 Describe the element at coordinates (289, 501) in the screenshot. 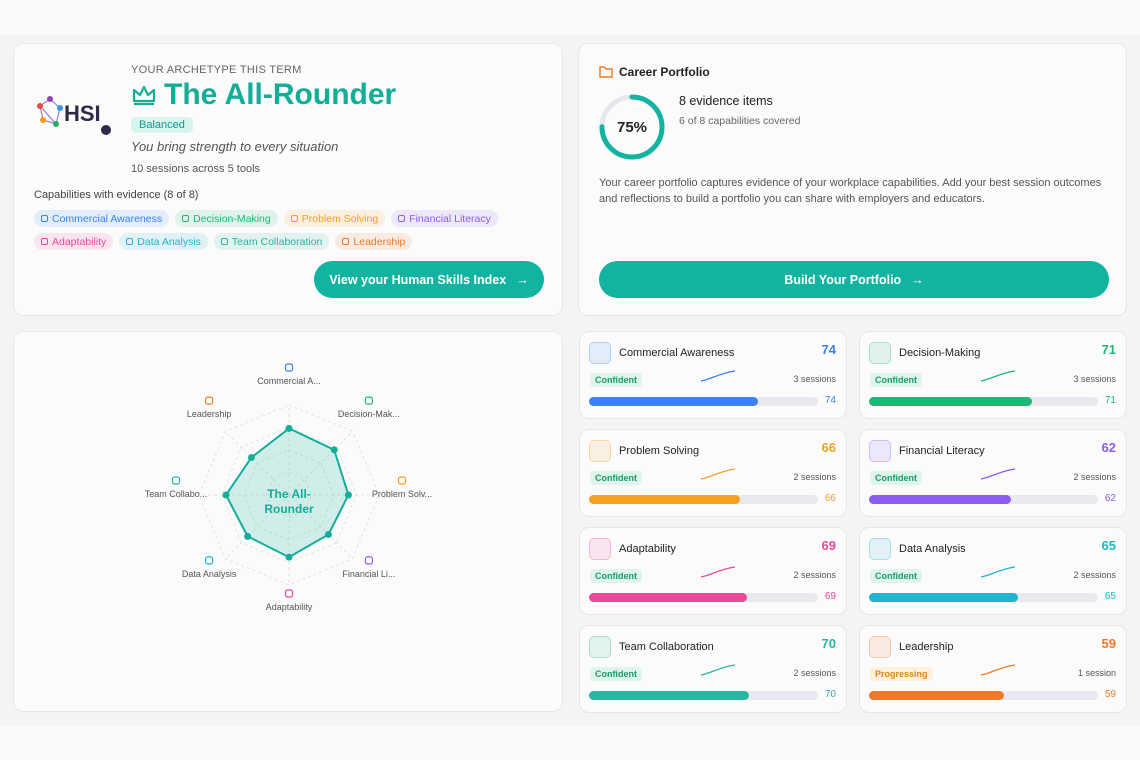

I see `radar-center-label: The All-Rounder` at that location.